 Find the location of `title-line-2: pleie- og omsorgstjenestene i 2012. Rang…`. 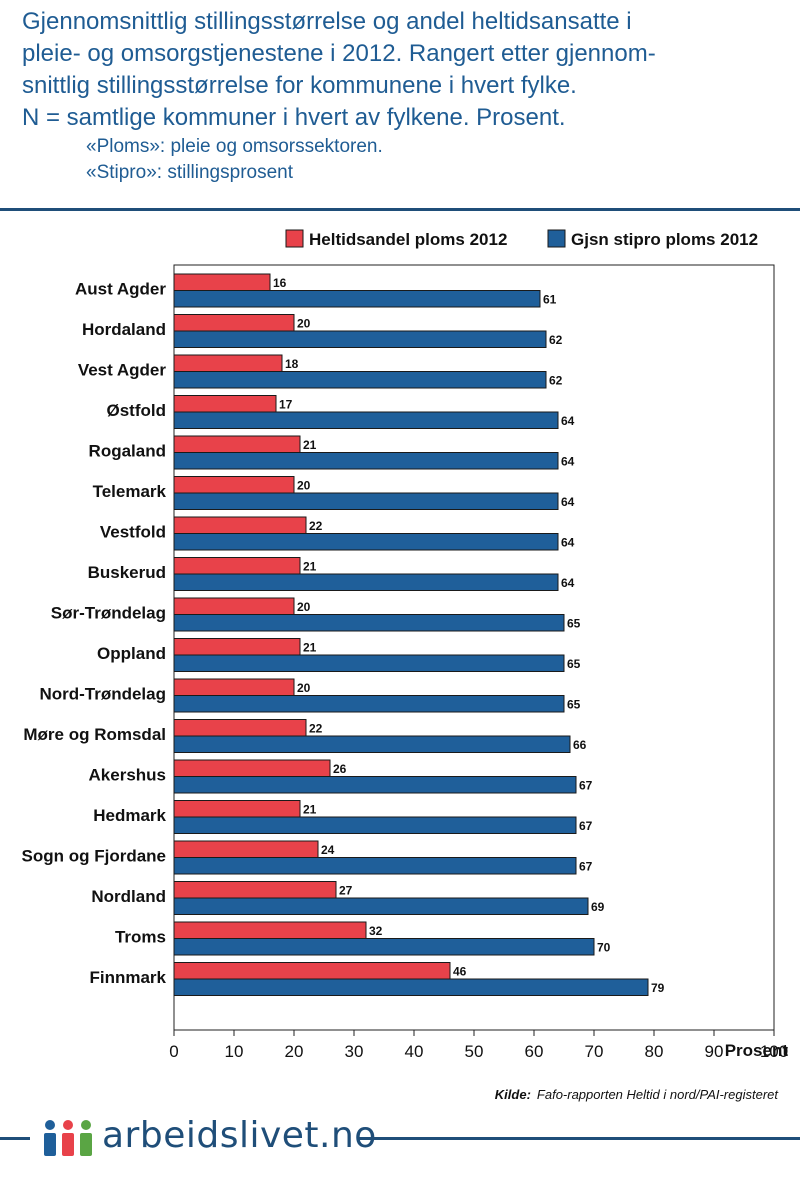

title-line-2: pleie- og omsorgstjenestene i 2012. Rang… is located at coordinates (339, 53).